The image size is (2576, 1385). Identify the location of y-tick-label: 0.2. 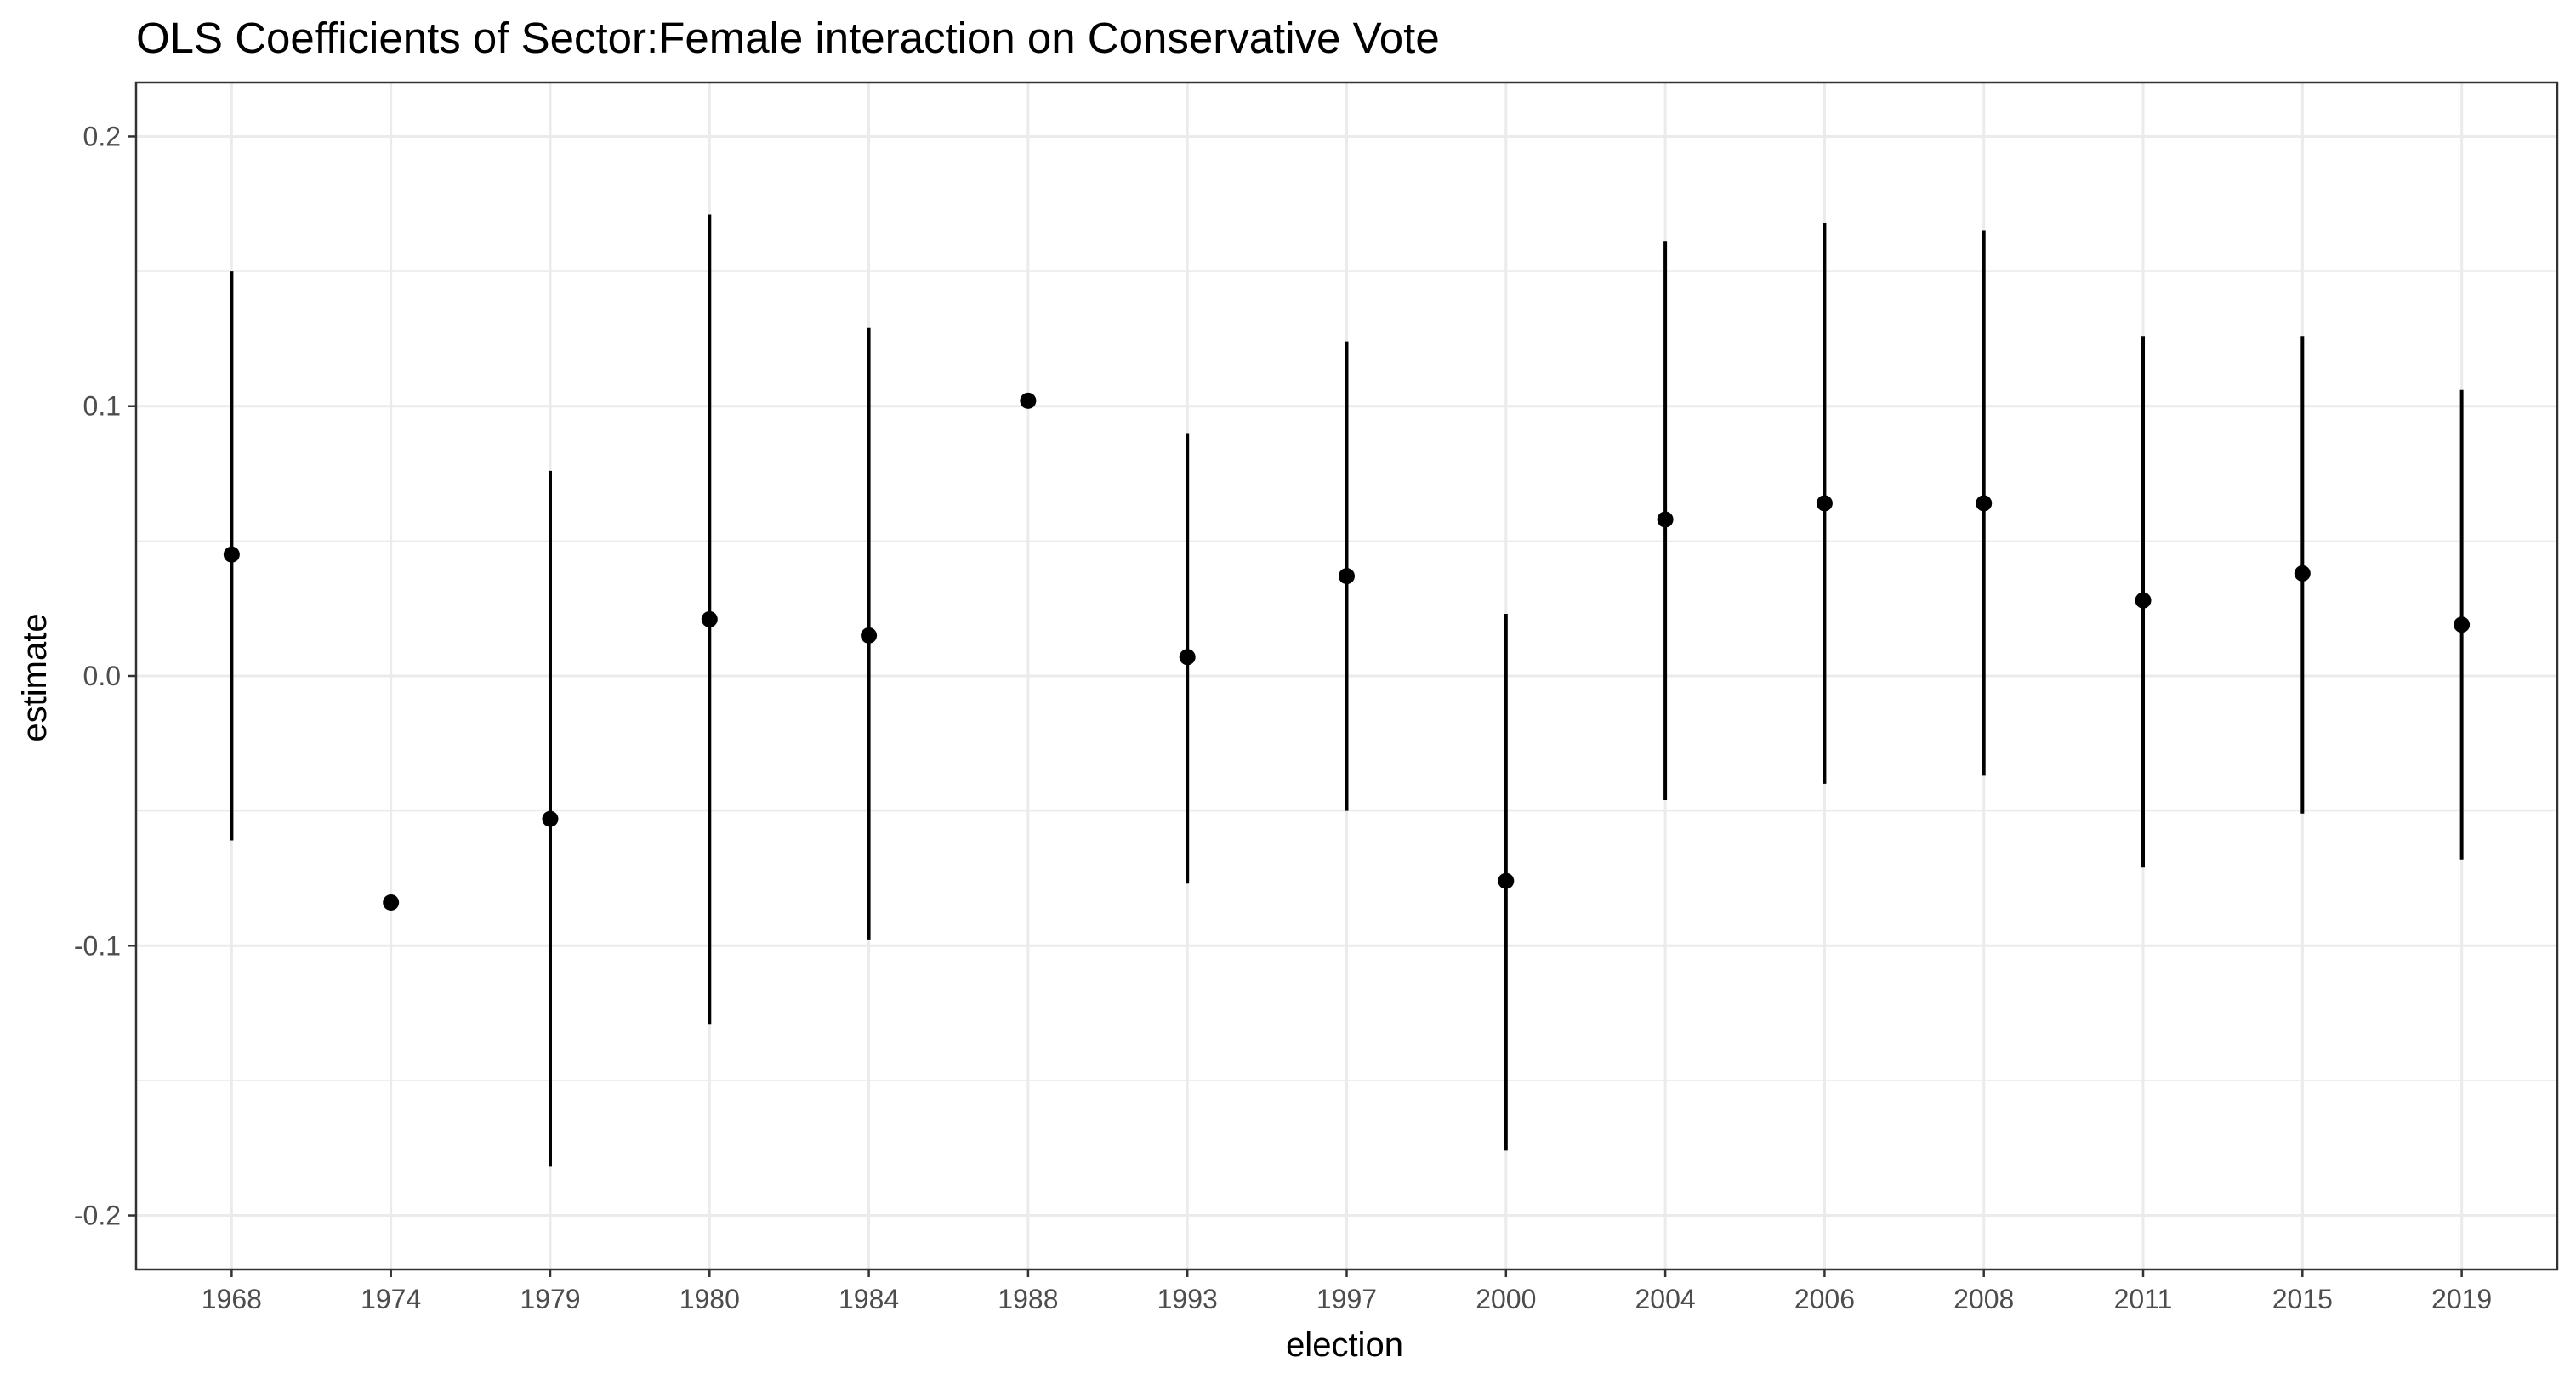
(102, 136).